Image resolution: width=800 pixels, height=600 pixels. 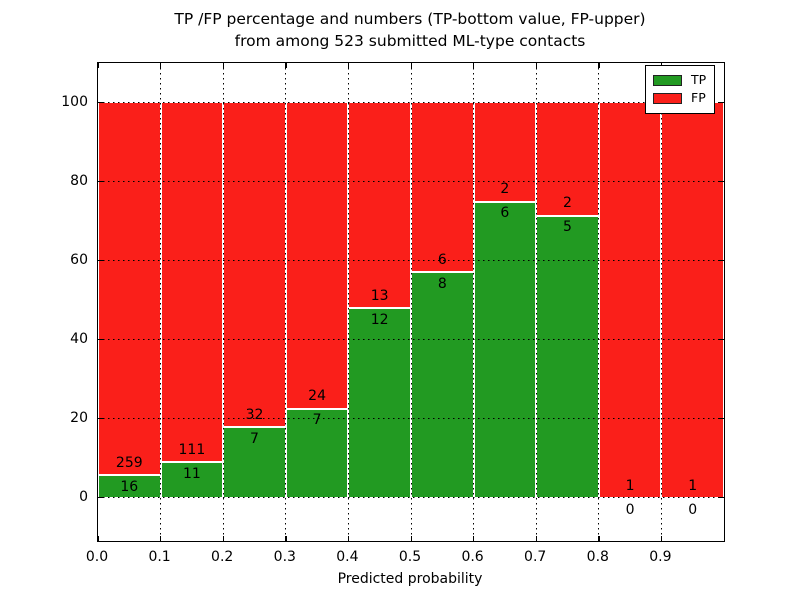 What do you see at coordinates (567, 227) in the screenshot?
I see `bar-tp-count-label: 5` at bounding box center [567, 227].